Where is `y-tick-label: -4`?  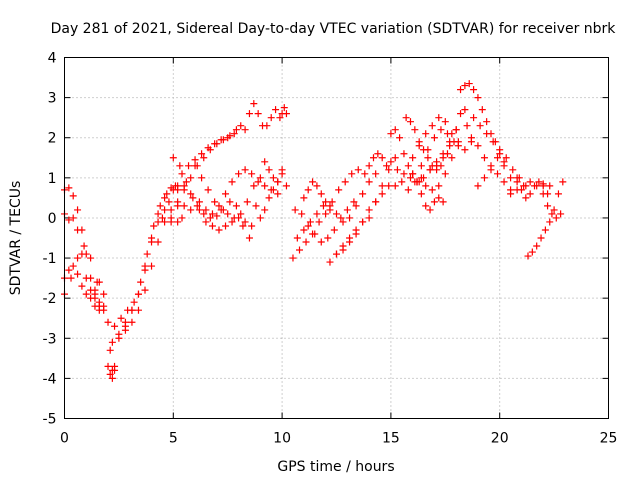 y-tick-label: -4 is located at coordinates (50, 379).